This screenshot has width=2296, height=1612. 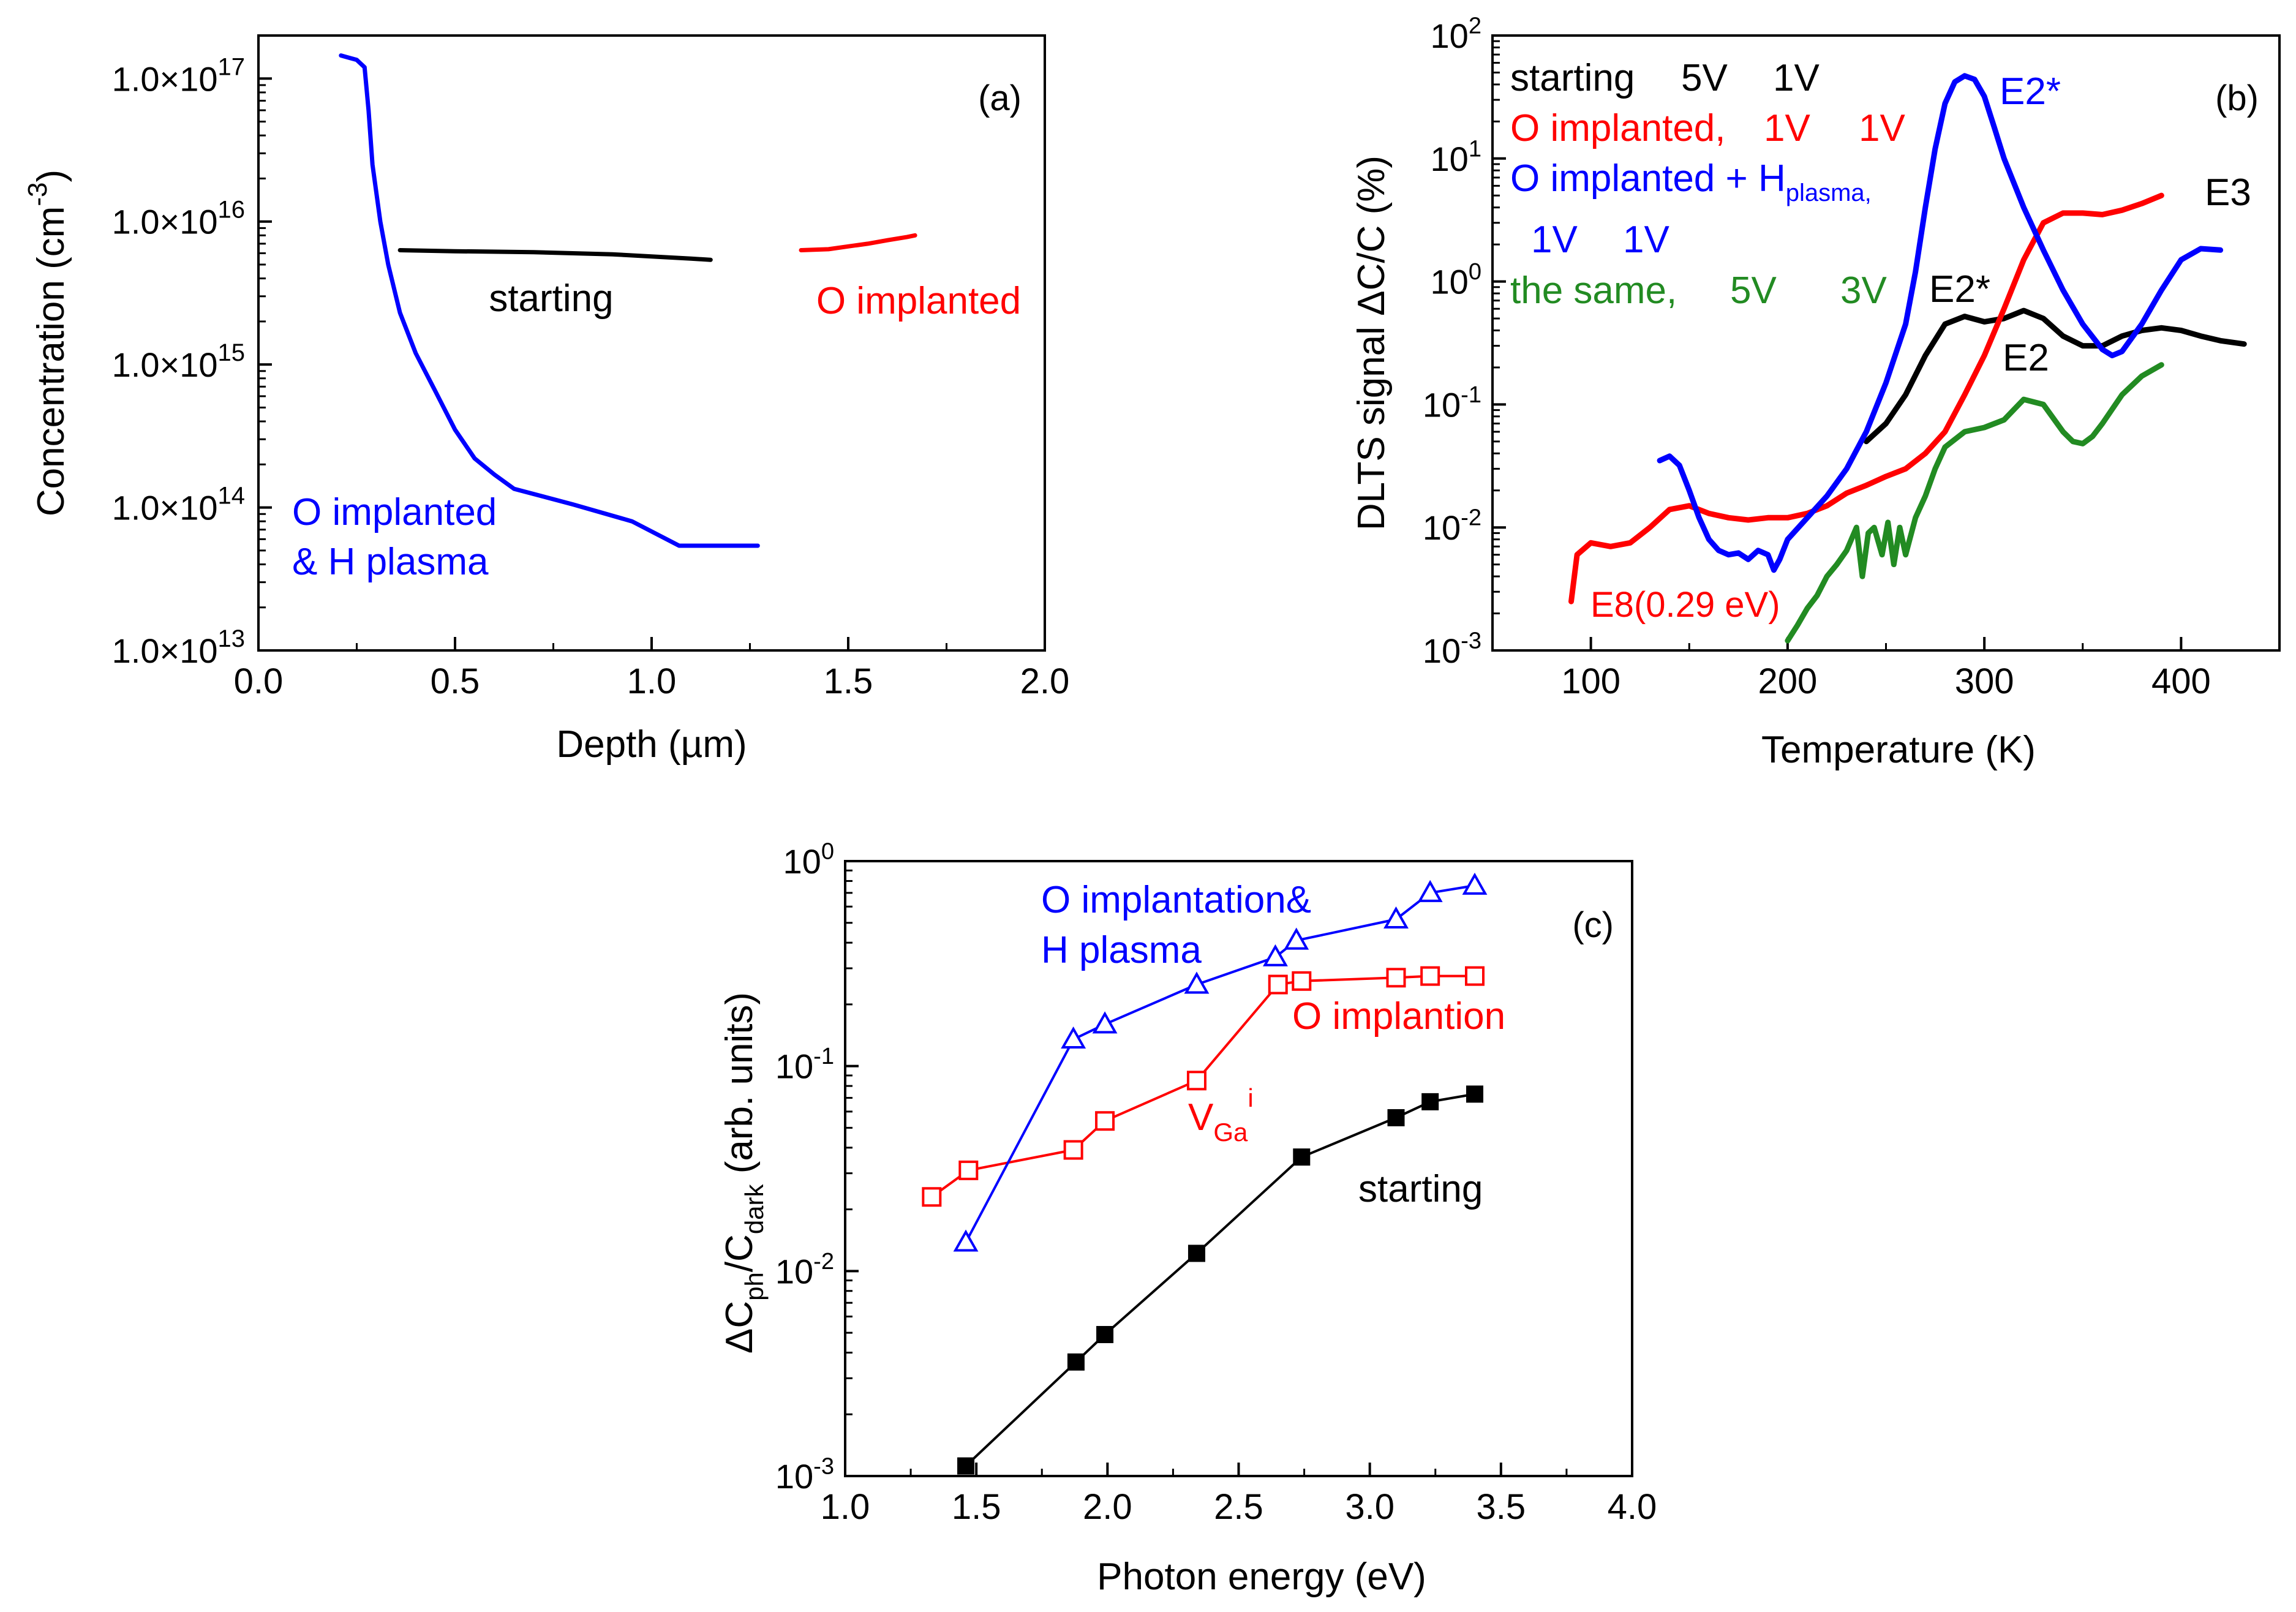 I want to click on y-tick-label-part-1: 13, so click(x=232, y=638).